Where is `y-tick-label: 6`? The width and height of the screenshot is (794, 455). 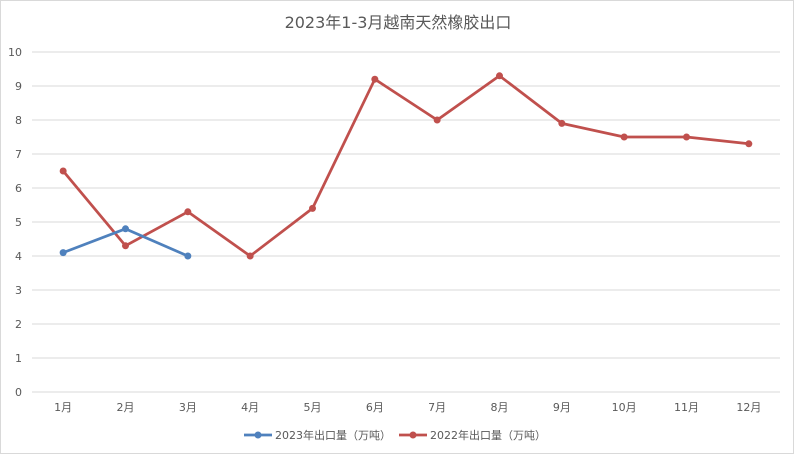
y-tick-label: 6 is located at coordinates (18, 188).